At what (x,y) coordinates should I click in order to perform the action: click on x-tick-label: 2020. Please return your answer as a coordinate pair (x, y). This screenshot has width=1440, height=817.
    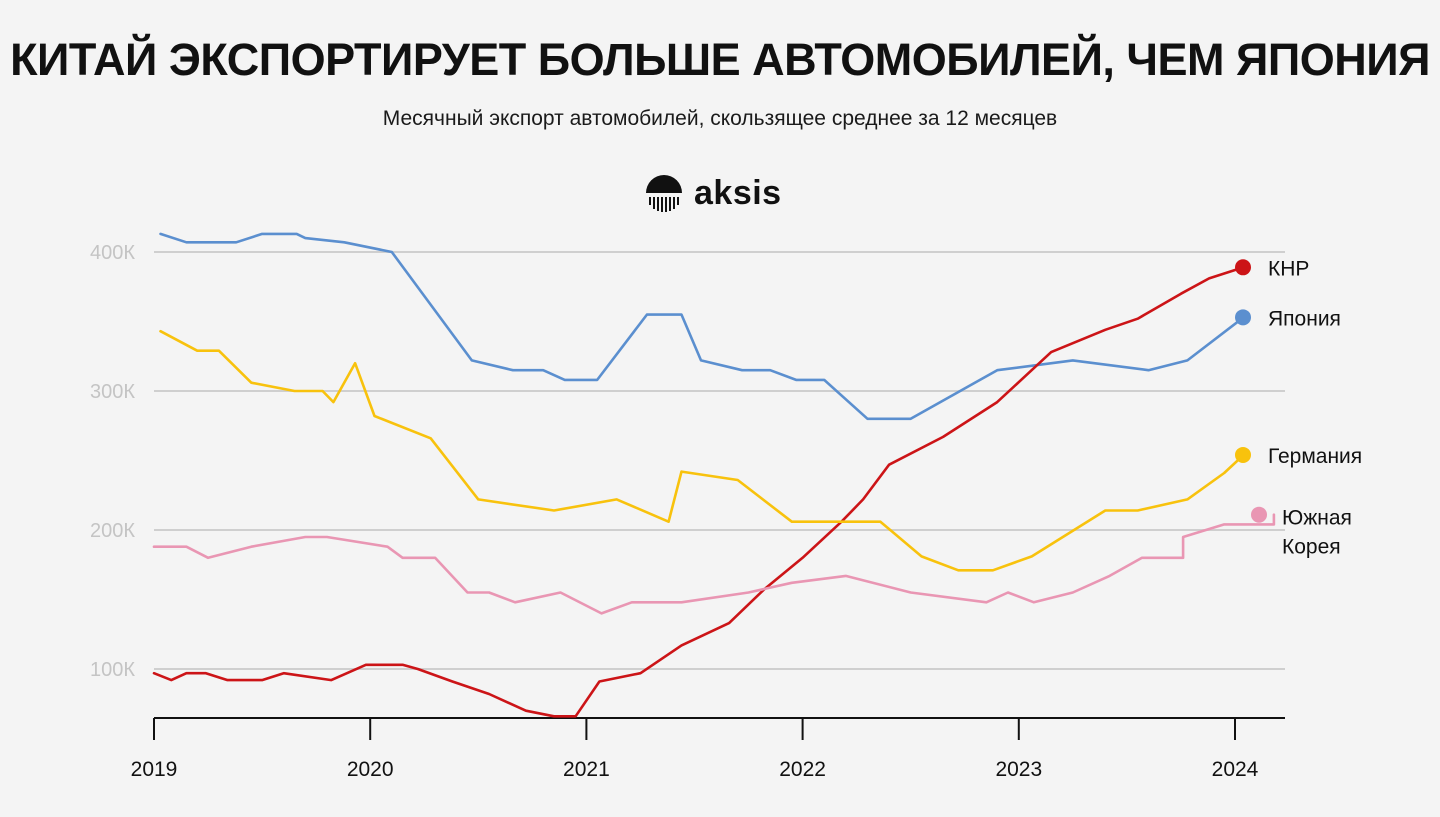
    Looking at the image, I should click on (370, 769).